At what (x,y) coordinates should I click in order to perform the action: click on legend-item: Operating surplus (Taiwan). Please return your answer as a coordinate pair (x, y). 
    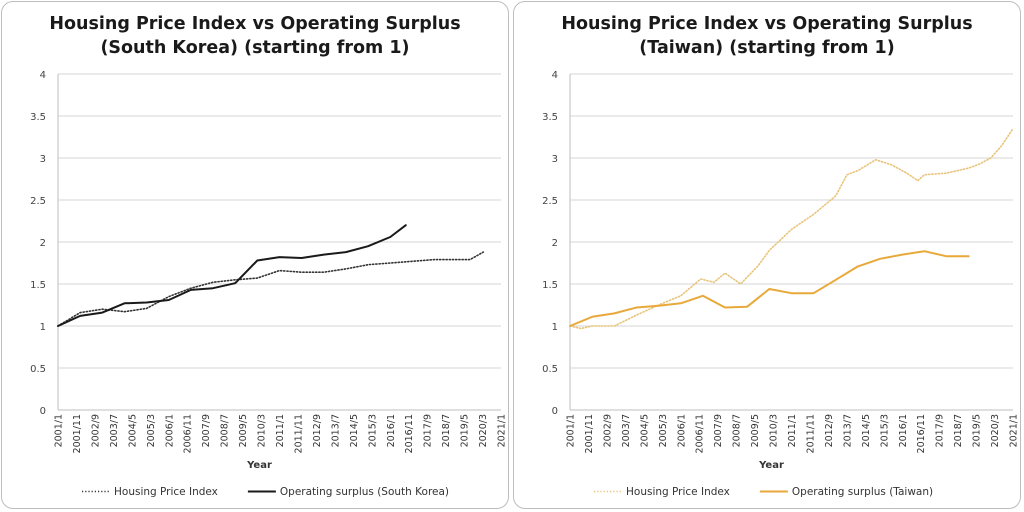
    Looking at the image, I should click on (846, 492).